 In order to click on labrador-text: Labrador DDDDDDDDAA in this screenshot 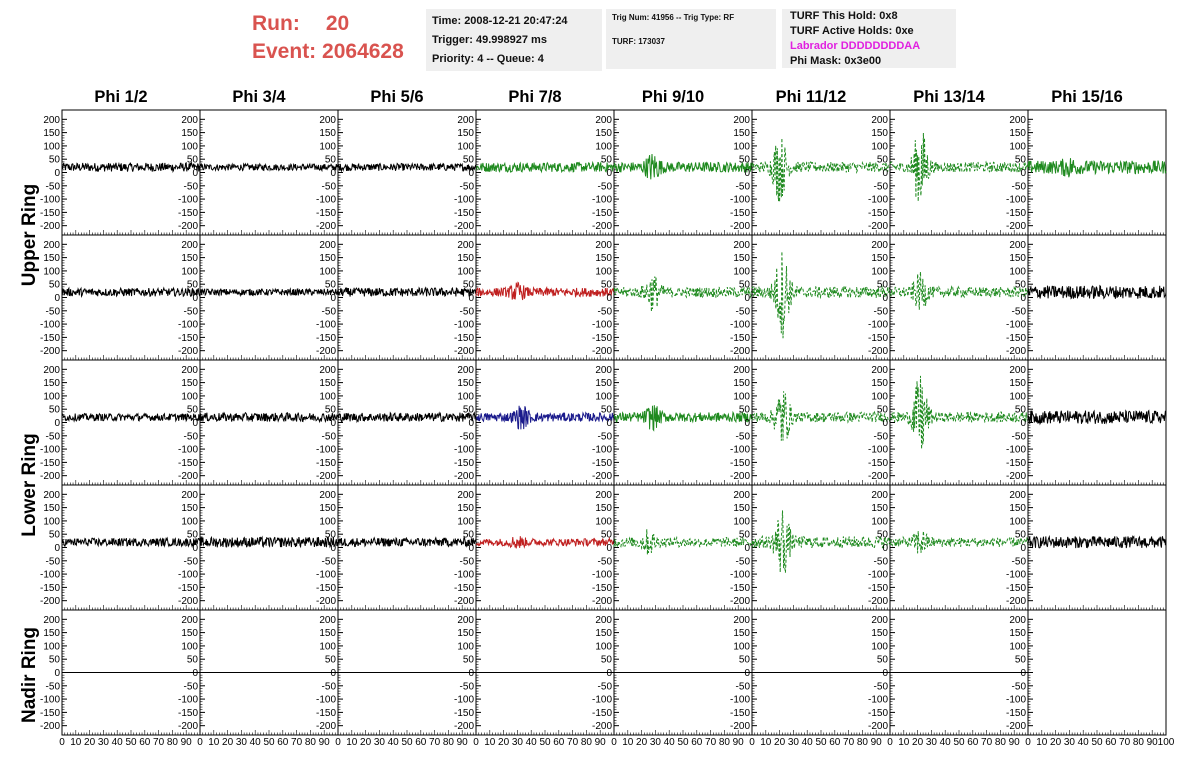, I will do `click(855, 46)`.